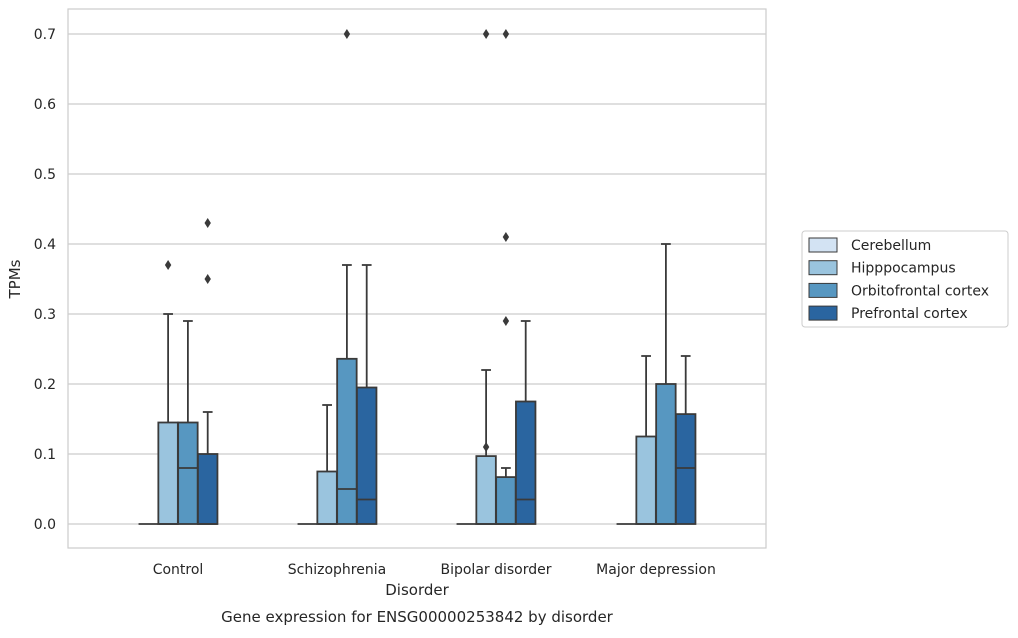  I want to click on legend-label: Cerebellum, so click(891, 246).